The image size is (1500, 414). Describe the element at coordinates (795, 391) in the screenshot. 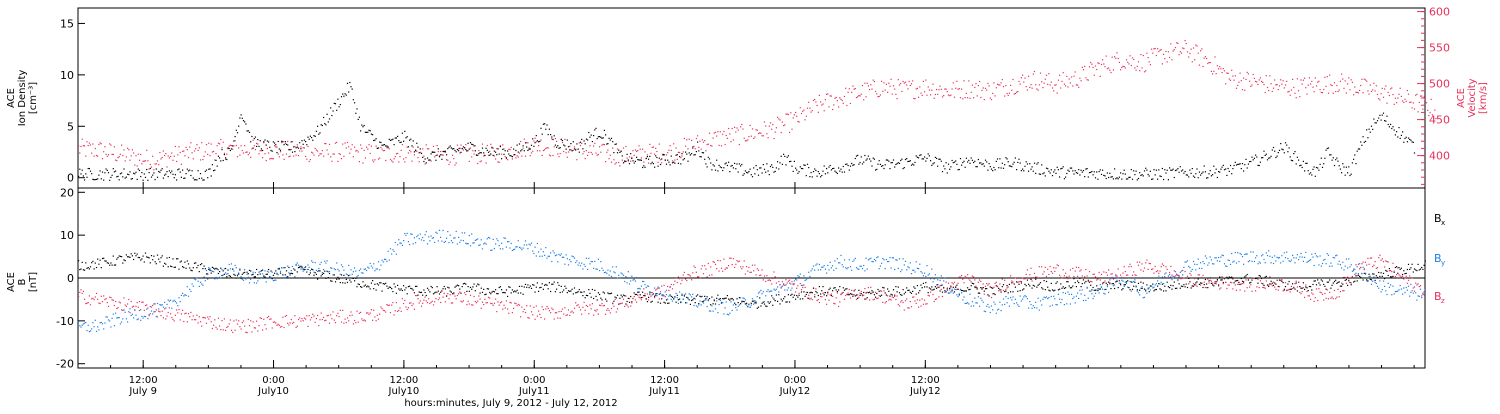

I see `x-tick-date-label: July12` at that location.